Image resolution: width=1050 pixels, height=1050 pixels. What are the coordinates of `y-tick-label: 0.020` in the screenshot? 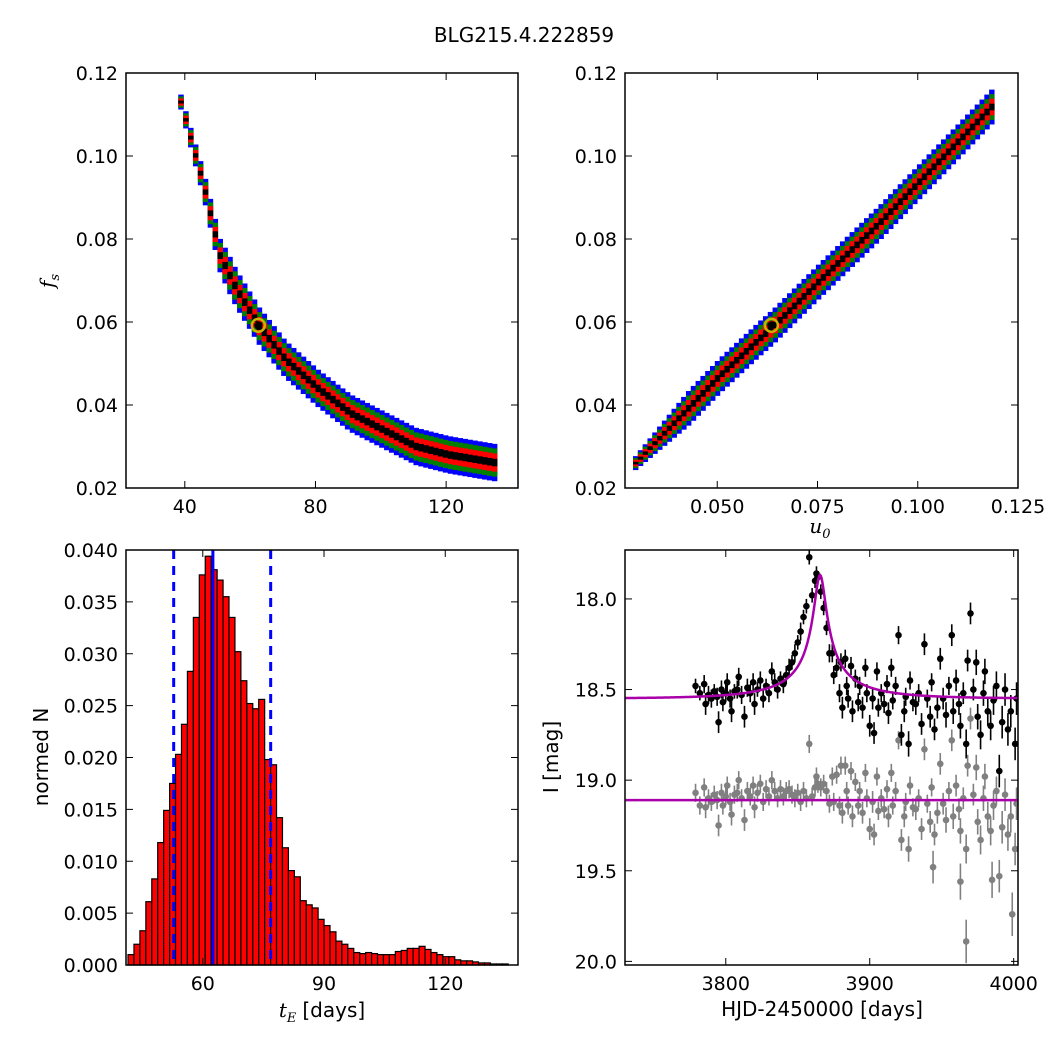 It's located at (91, 759).